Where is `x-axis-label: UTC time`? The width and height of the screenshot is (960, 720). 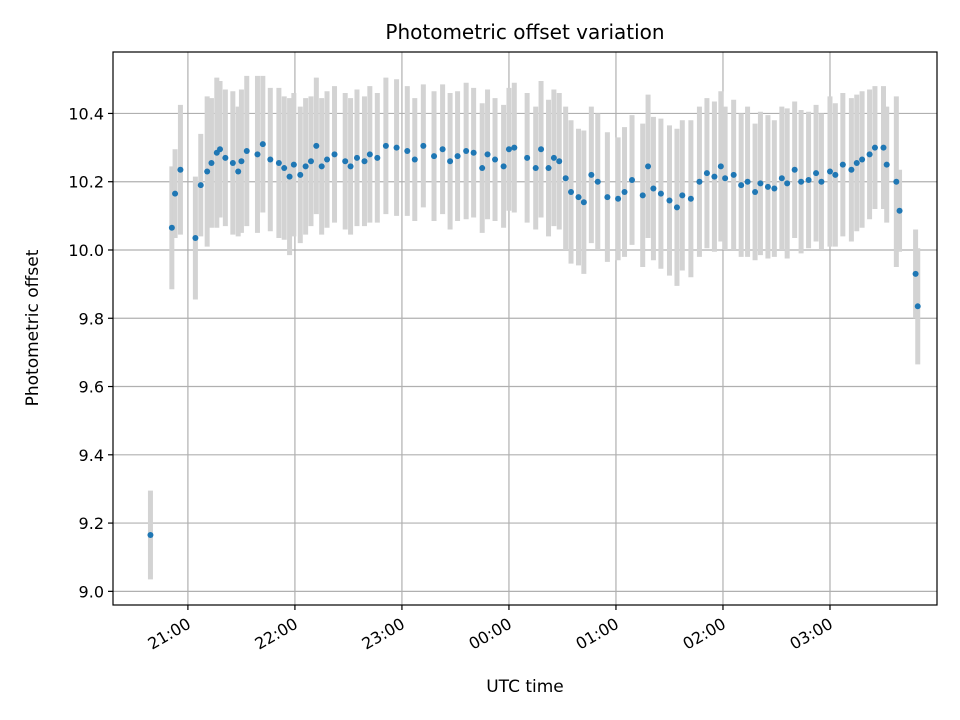 x-axis-label: UTC time is located at coordinates (525, 687).